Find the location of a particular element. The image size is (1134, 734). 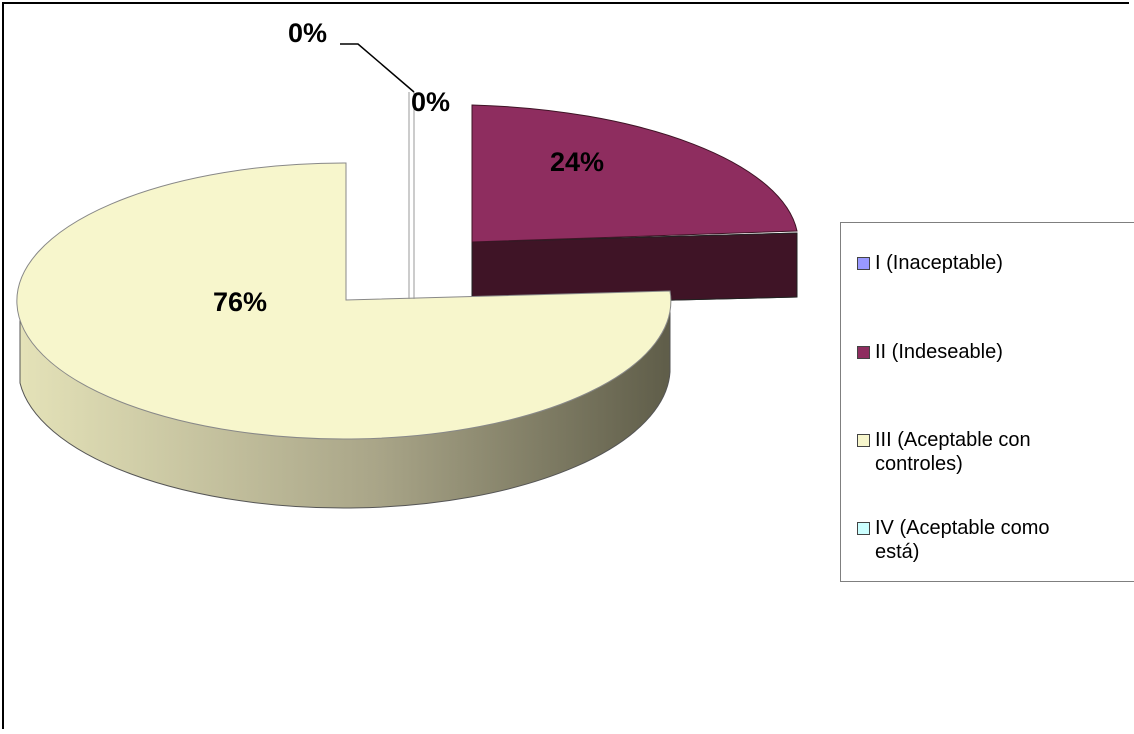

slice-ii-top is located at coordinates (634, 173).